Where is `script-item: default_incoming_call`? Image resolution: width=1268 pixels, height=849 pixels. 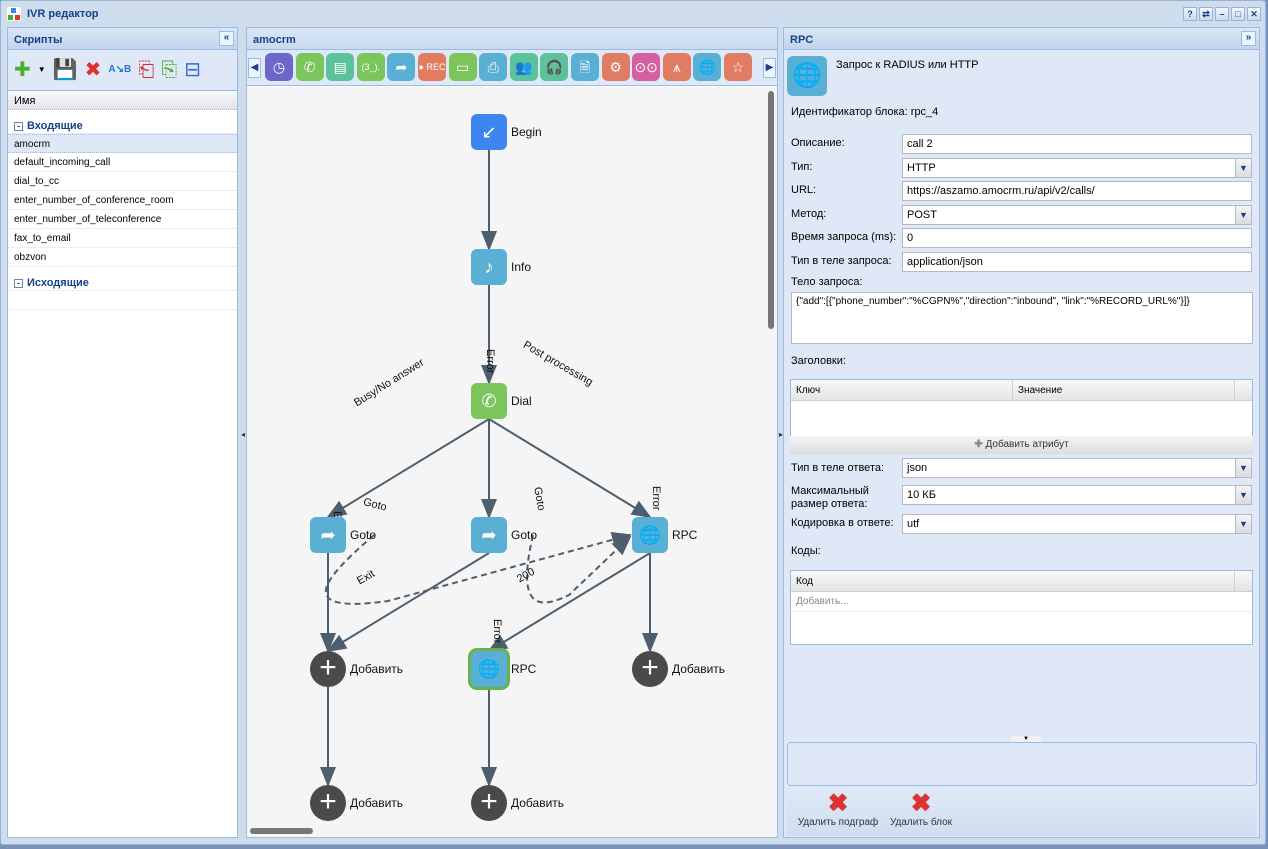 script-item: default_incoming_call is located at coordinates (122, 162).